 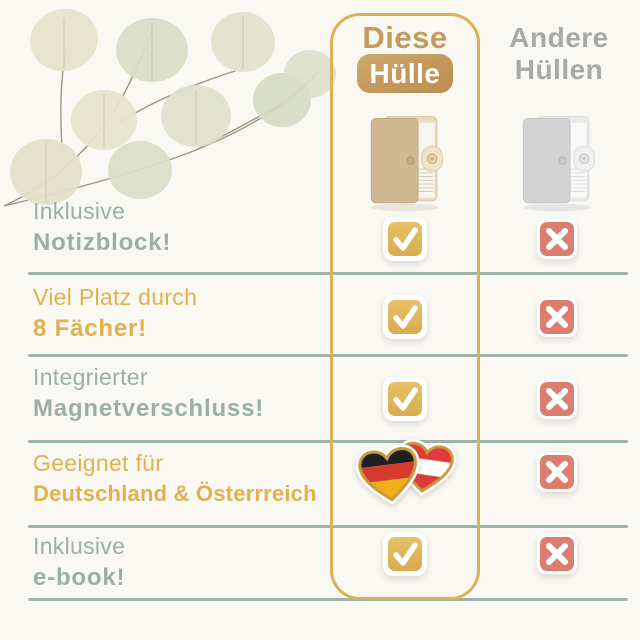 I want to click on gray-case-image, so click(x=558, y=164).